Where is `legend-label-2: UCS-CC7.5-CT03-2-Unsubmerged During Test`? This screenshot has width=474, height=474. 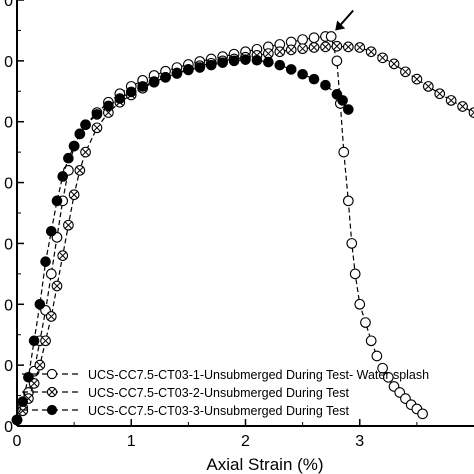 legend-label-2: UCS-CC7.5-CT03-2-Unsubmerged During Test is located at coordinates (219, 393).